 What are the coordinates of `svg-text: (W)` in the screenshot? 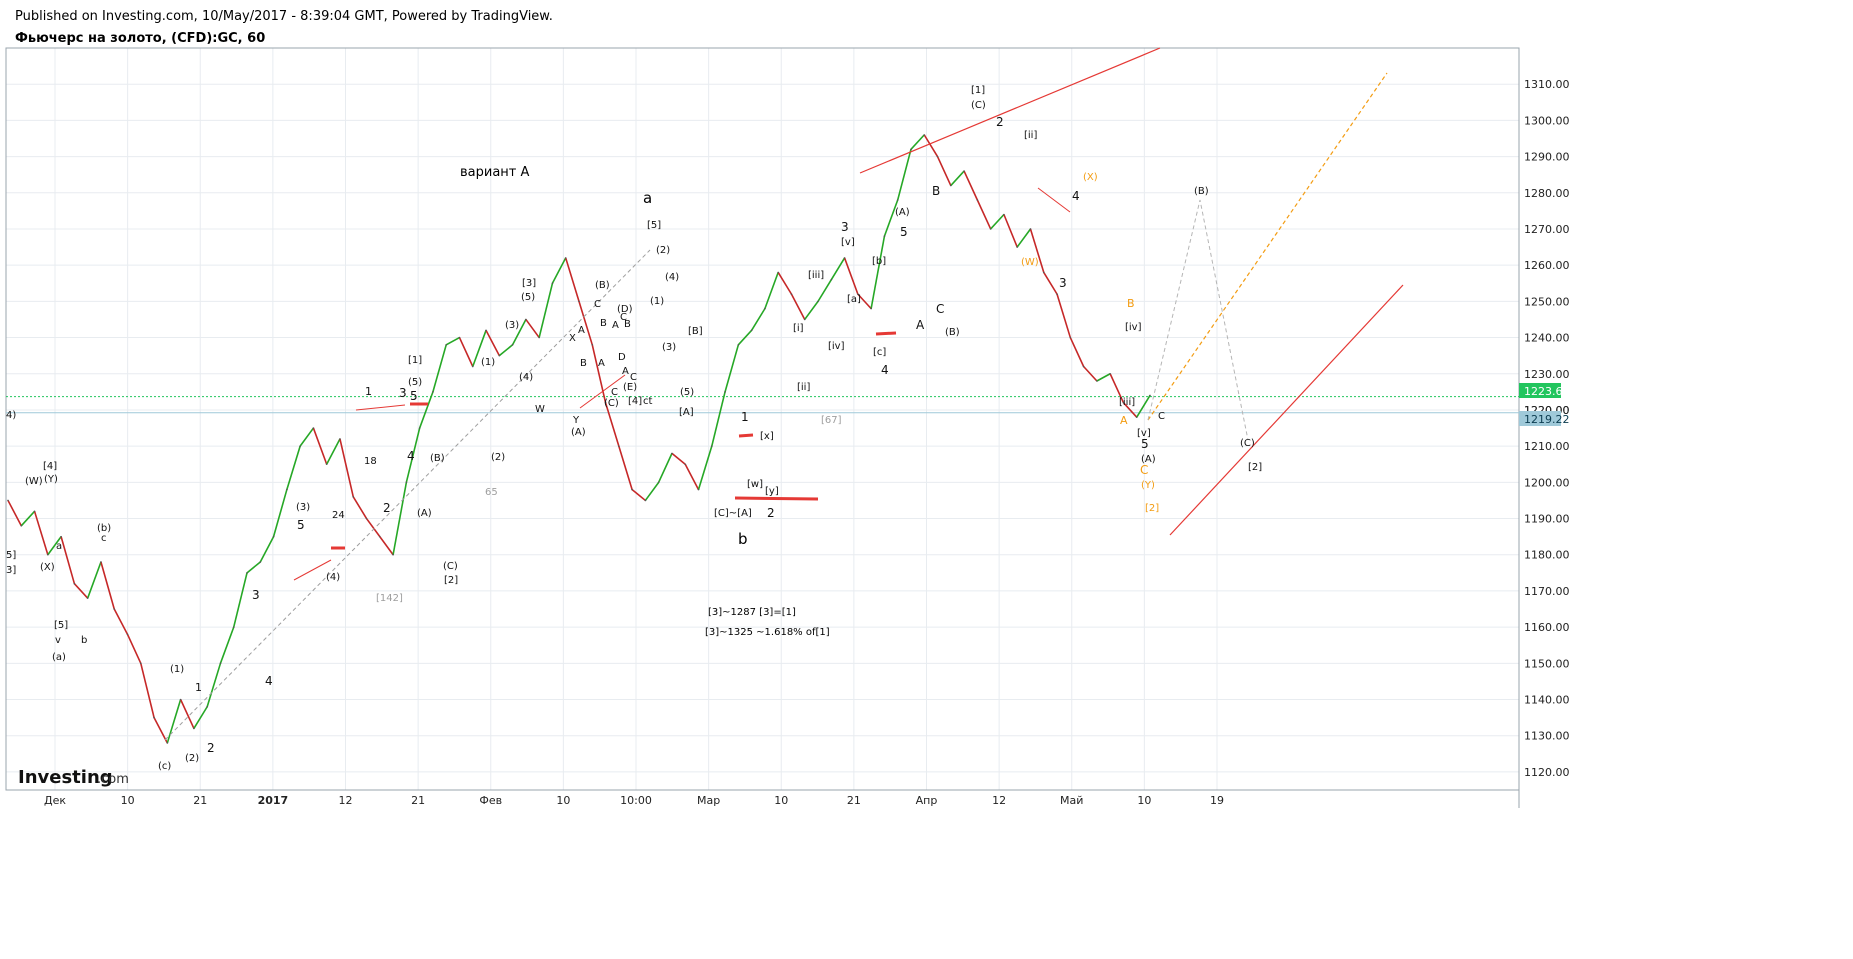 It's located at (1030, 262).